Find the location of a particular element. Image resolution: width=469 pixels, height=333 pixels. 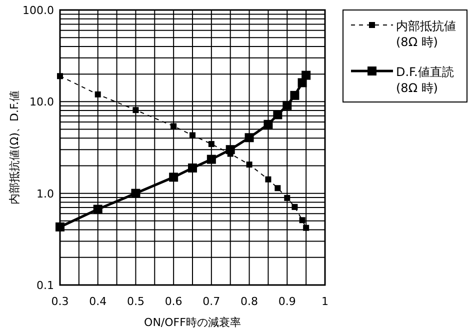

x-tick-label: 0.6 is located at coordinates (173, 301).